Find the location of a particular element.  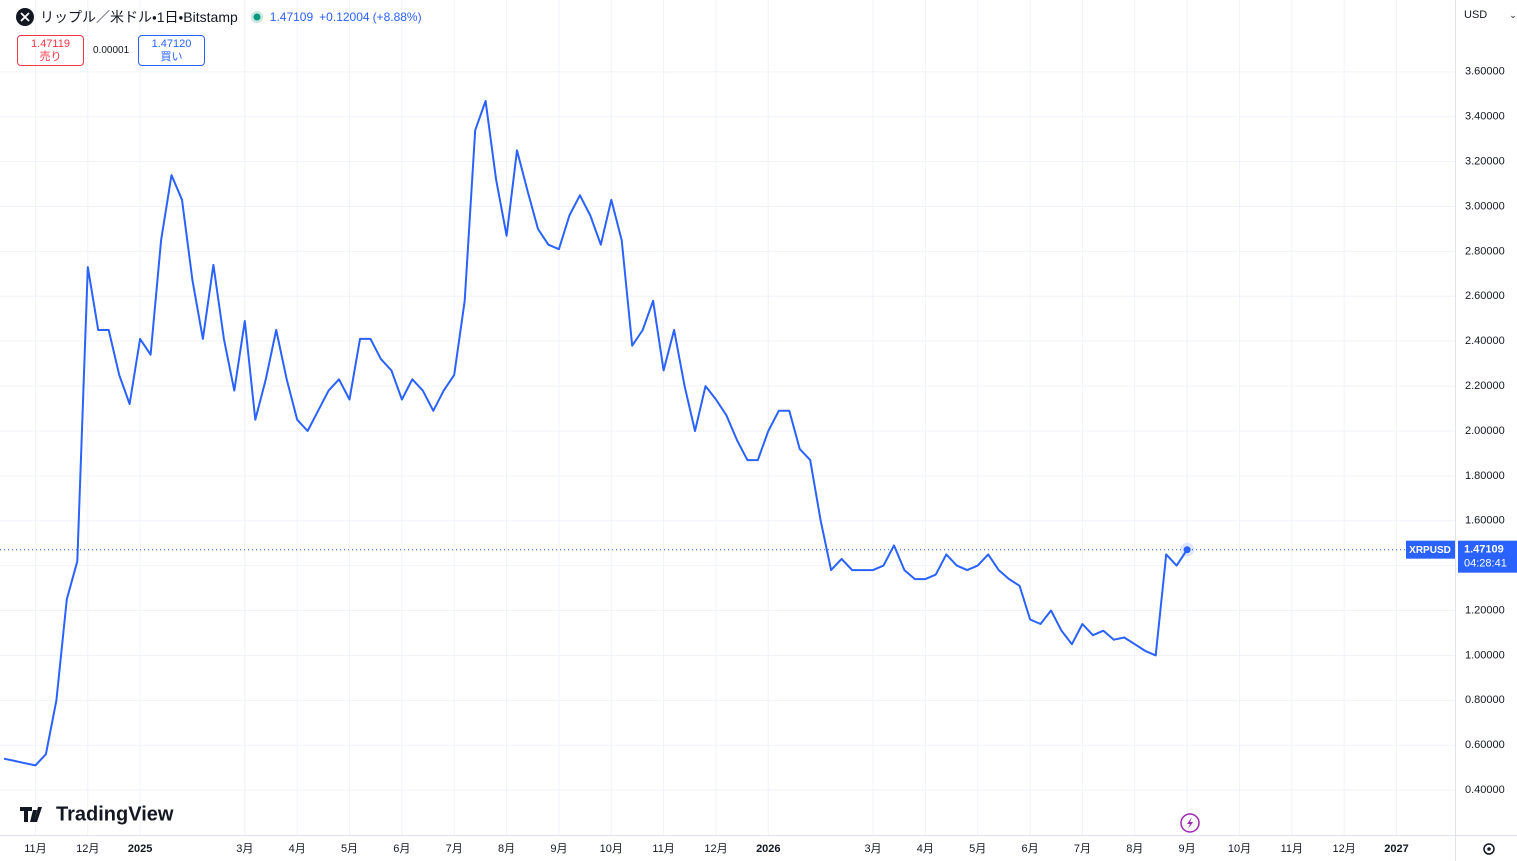

price-tag is located at coordinates (1487, 556).